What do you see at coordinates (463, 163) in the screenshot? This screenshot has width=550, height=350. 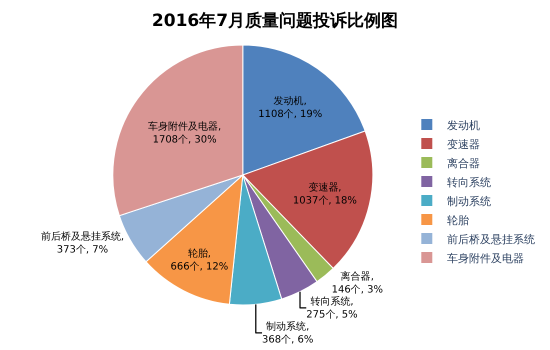 I see `legend-label: 离合器` at bounding box center [463, 163].